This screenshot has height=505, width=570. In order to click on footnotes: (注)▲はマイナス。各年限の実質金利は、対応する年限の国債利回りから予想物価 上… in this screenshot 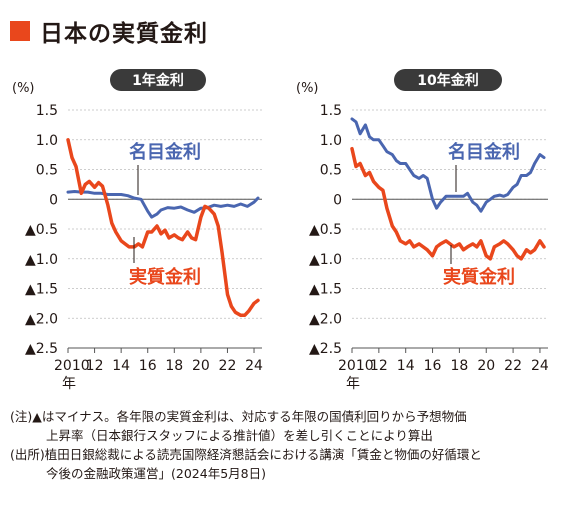, I will do `click(246, 445)`.